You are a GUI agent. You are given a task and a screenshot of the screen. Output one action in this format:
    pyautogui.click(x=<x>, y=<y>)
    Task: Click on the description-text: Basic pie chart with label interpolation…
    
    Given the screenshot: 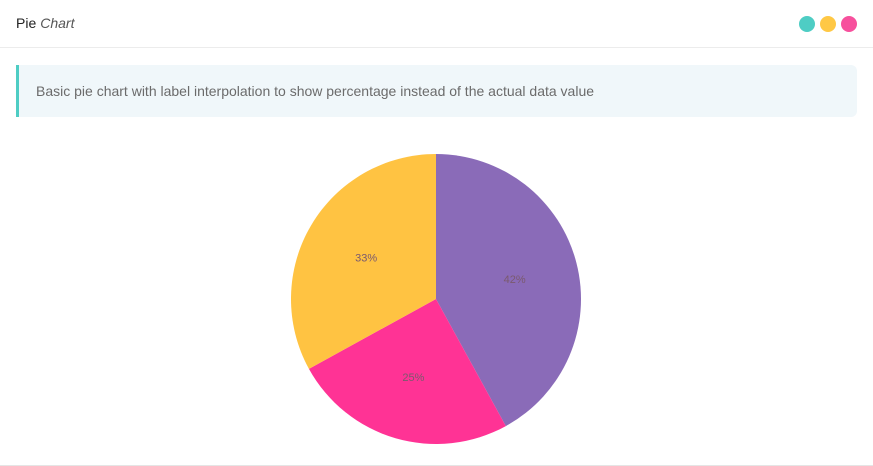 What is the action you would take?
    pyautogui.click(x=315, y=91)
    